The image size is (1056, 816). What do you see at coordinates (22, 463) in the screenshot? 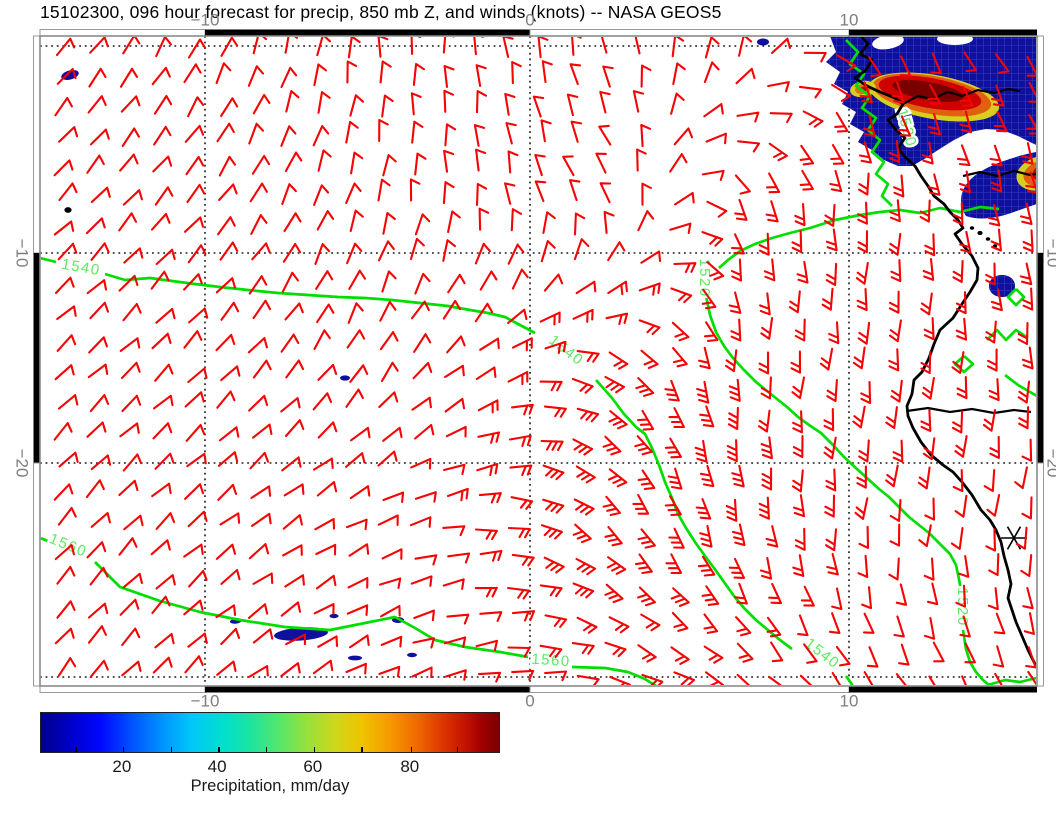
I see `axis-label: −20` at bounding box center [22, 463].